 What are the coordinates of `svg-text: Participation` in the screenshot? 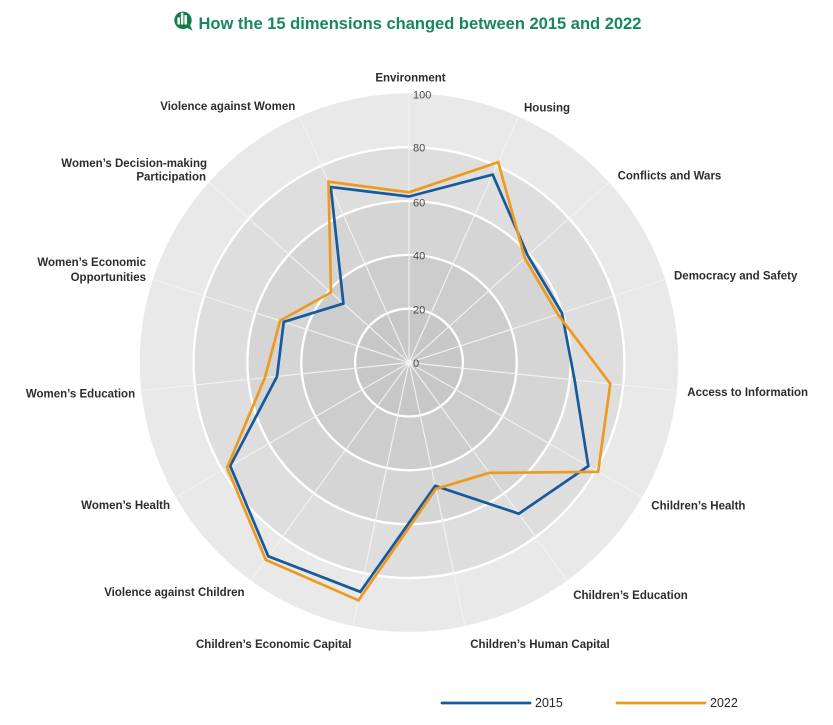 It's located at (171, 177).